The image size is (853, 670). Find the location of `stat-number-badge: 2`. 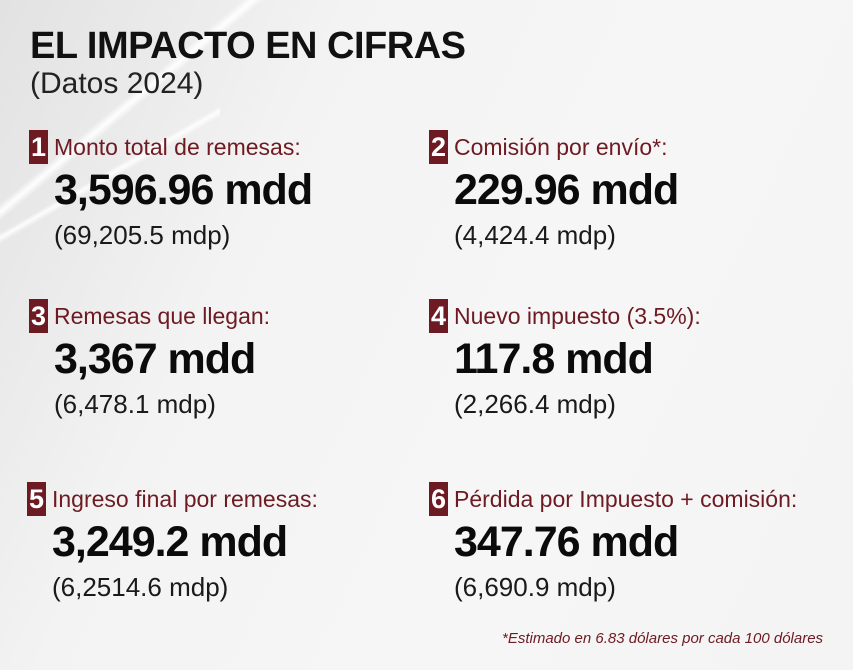

stat-number-badge: 2 is located at coordinates (438, 147).